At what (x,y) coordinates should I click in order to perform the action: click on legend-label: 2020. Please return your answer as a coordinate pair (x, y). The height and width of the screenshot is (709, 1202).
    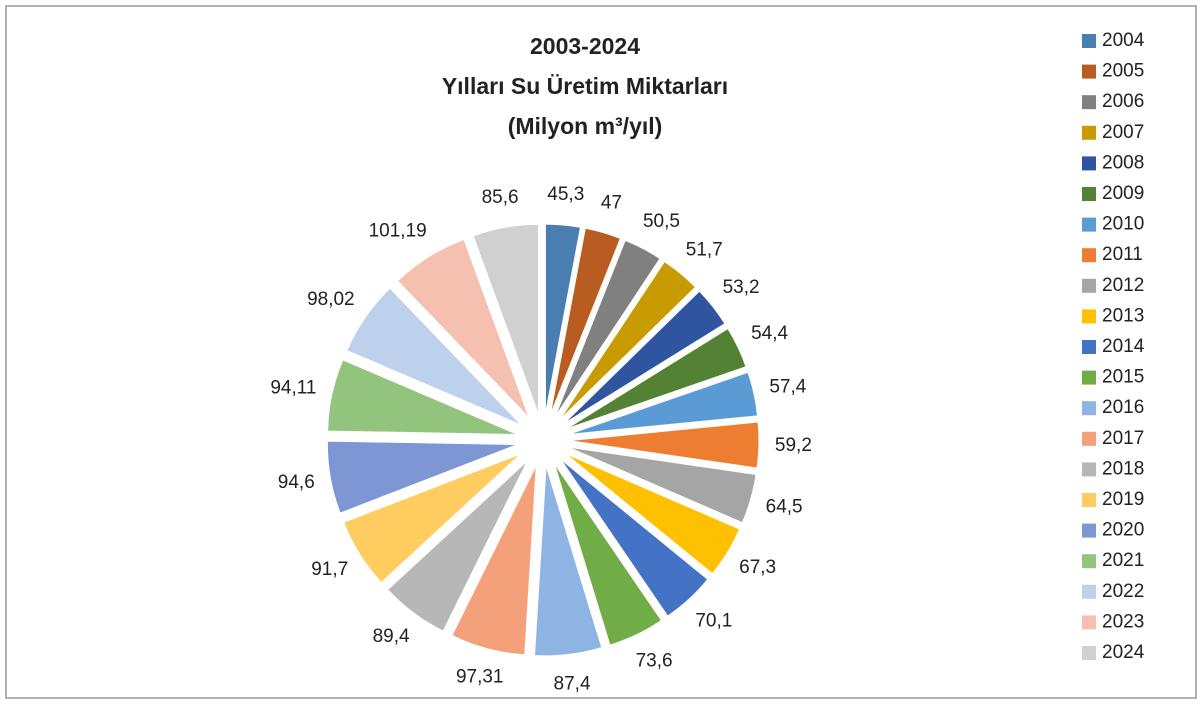
    Looking at the image, I should click on (1123, 530).